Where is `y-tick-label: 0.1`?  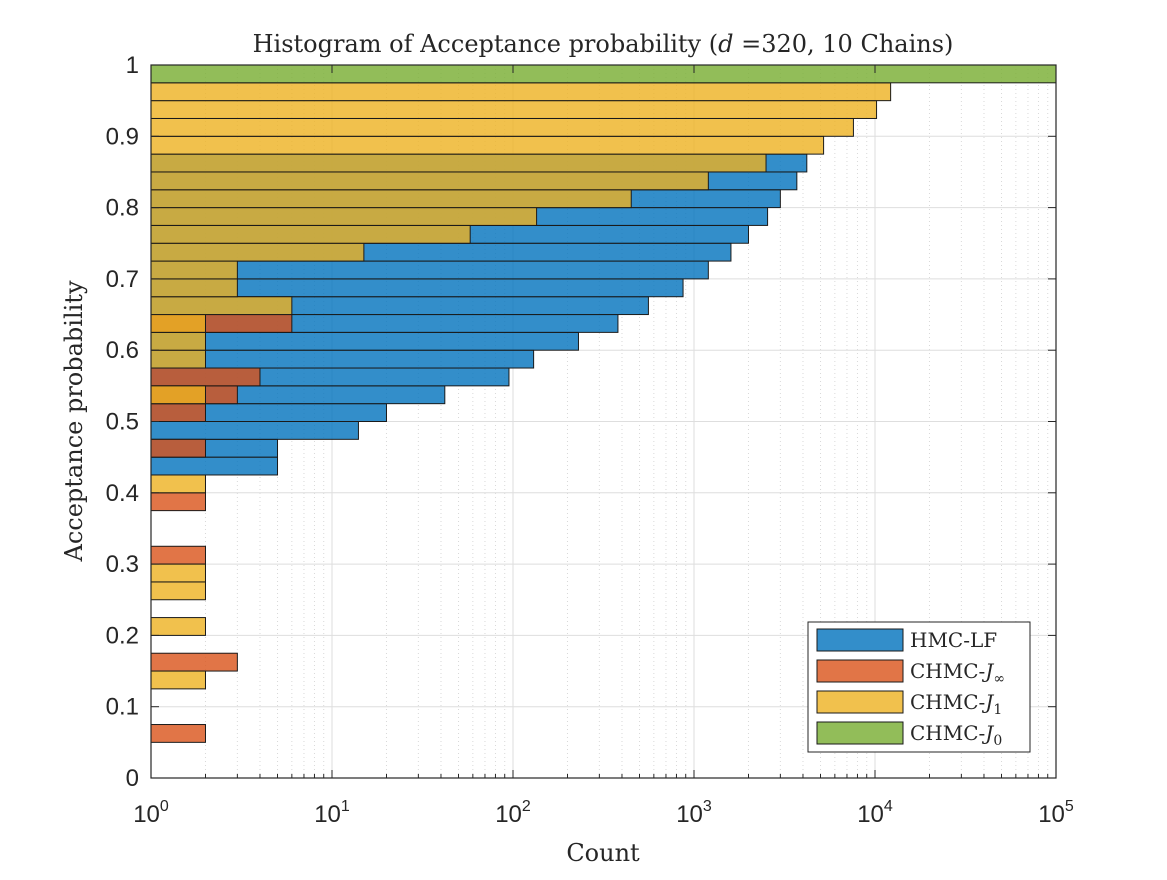
y-tick-label: 0.1 is located at coordinates (122, 707).